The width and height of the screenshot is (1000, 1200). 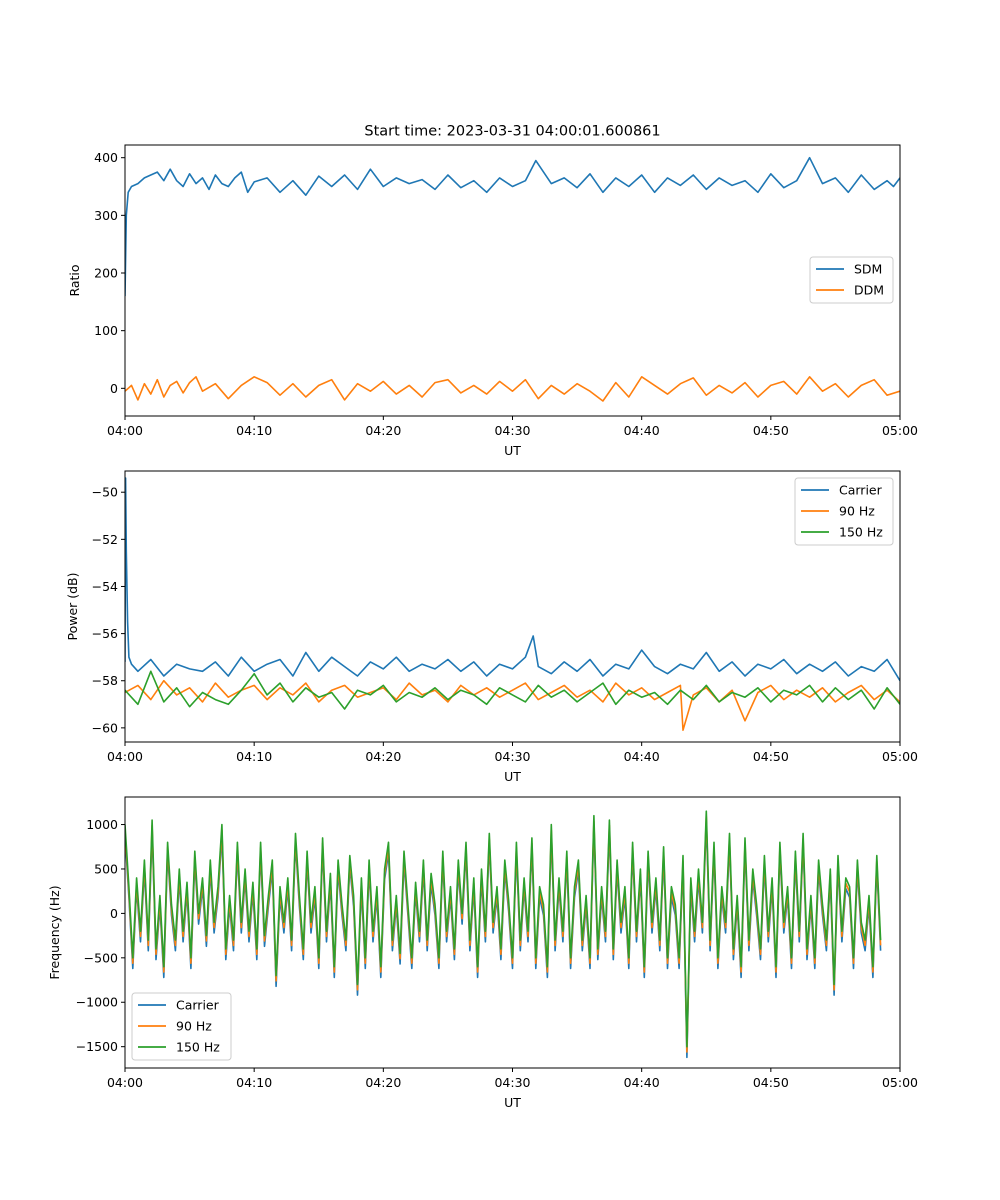 What do you see at coordinates (512, 388) in the screenshot?
I see `series-line-ddm` at bounding box center [512, 388].